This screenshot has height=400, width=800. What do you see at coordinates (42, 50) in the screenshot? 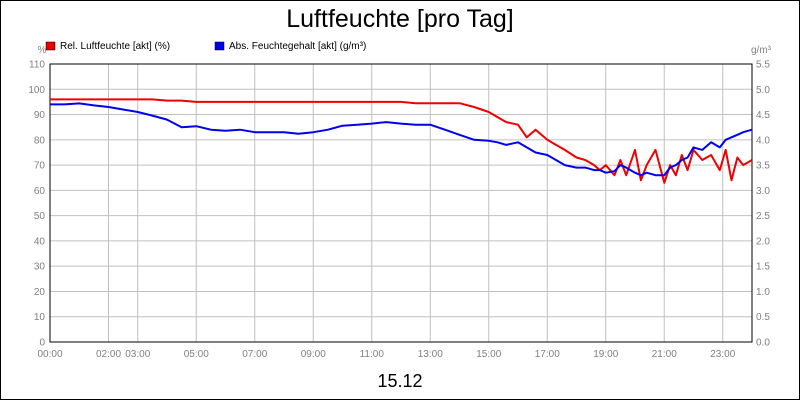
I see `left-axis-unit: %` at bounding box center [42, 50].